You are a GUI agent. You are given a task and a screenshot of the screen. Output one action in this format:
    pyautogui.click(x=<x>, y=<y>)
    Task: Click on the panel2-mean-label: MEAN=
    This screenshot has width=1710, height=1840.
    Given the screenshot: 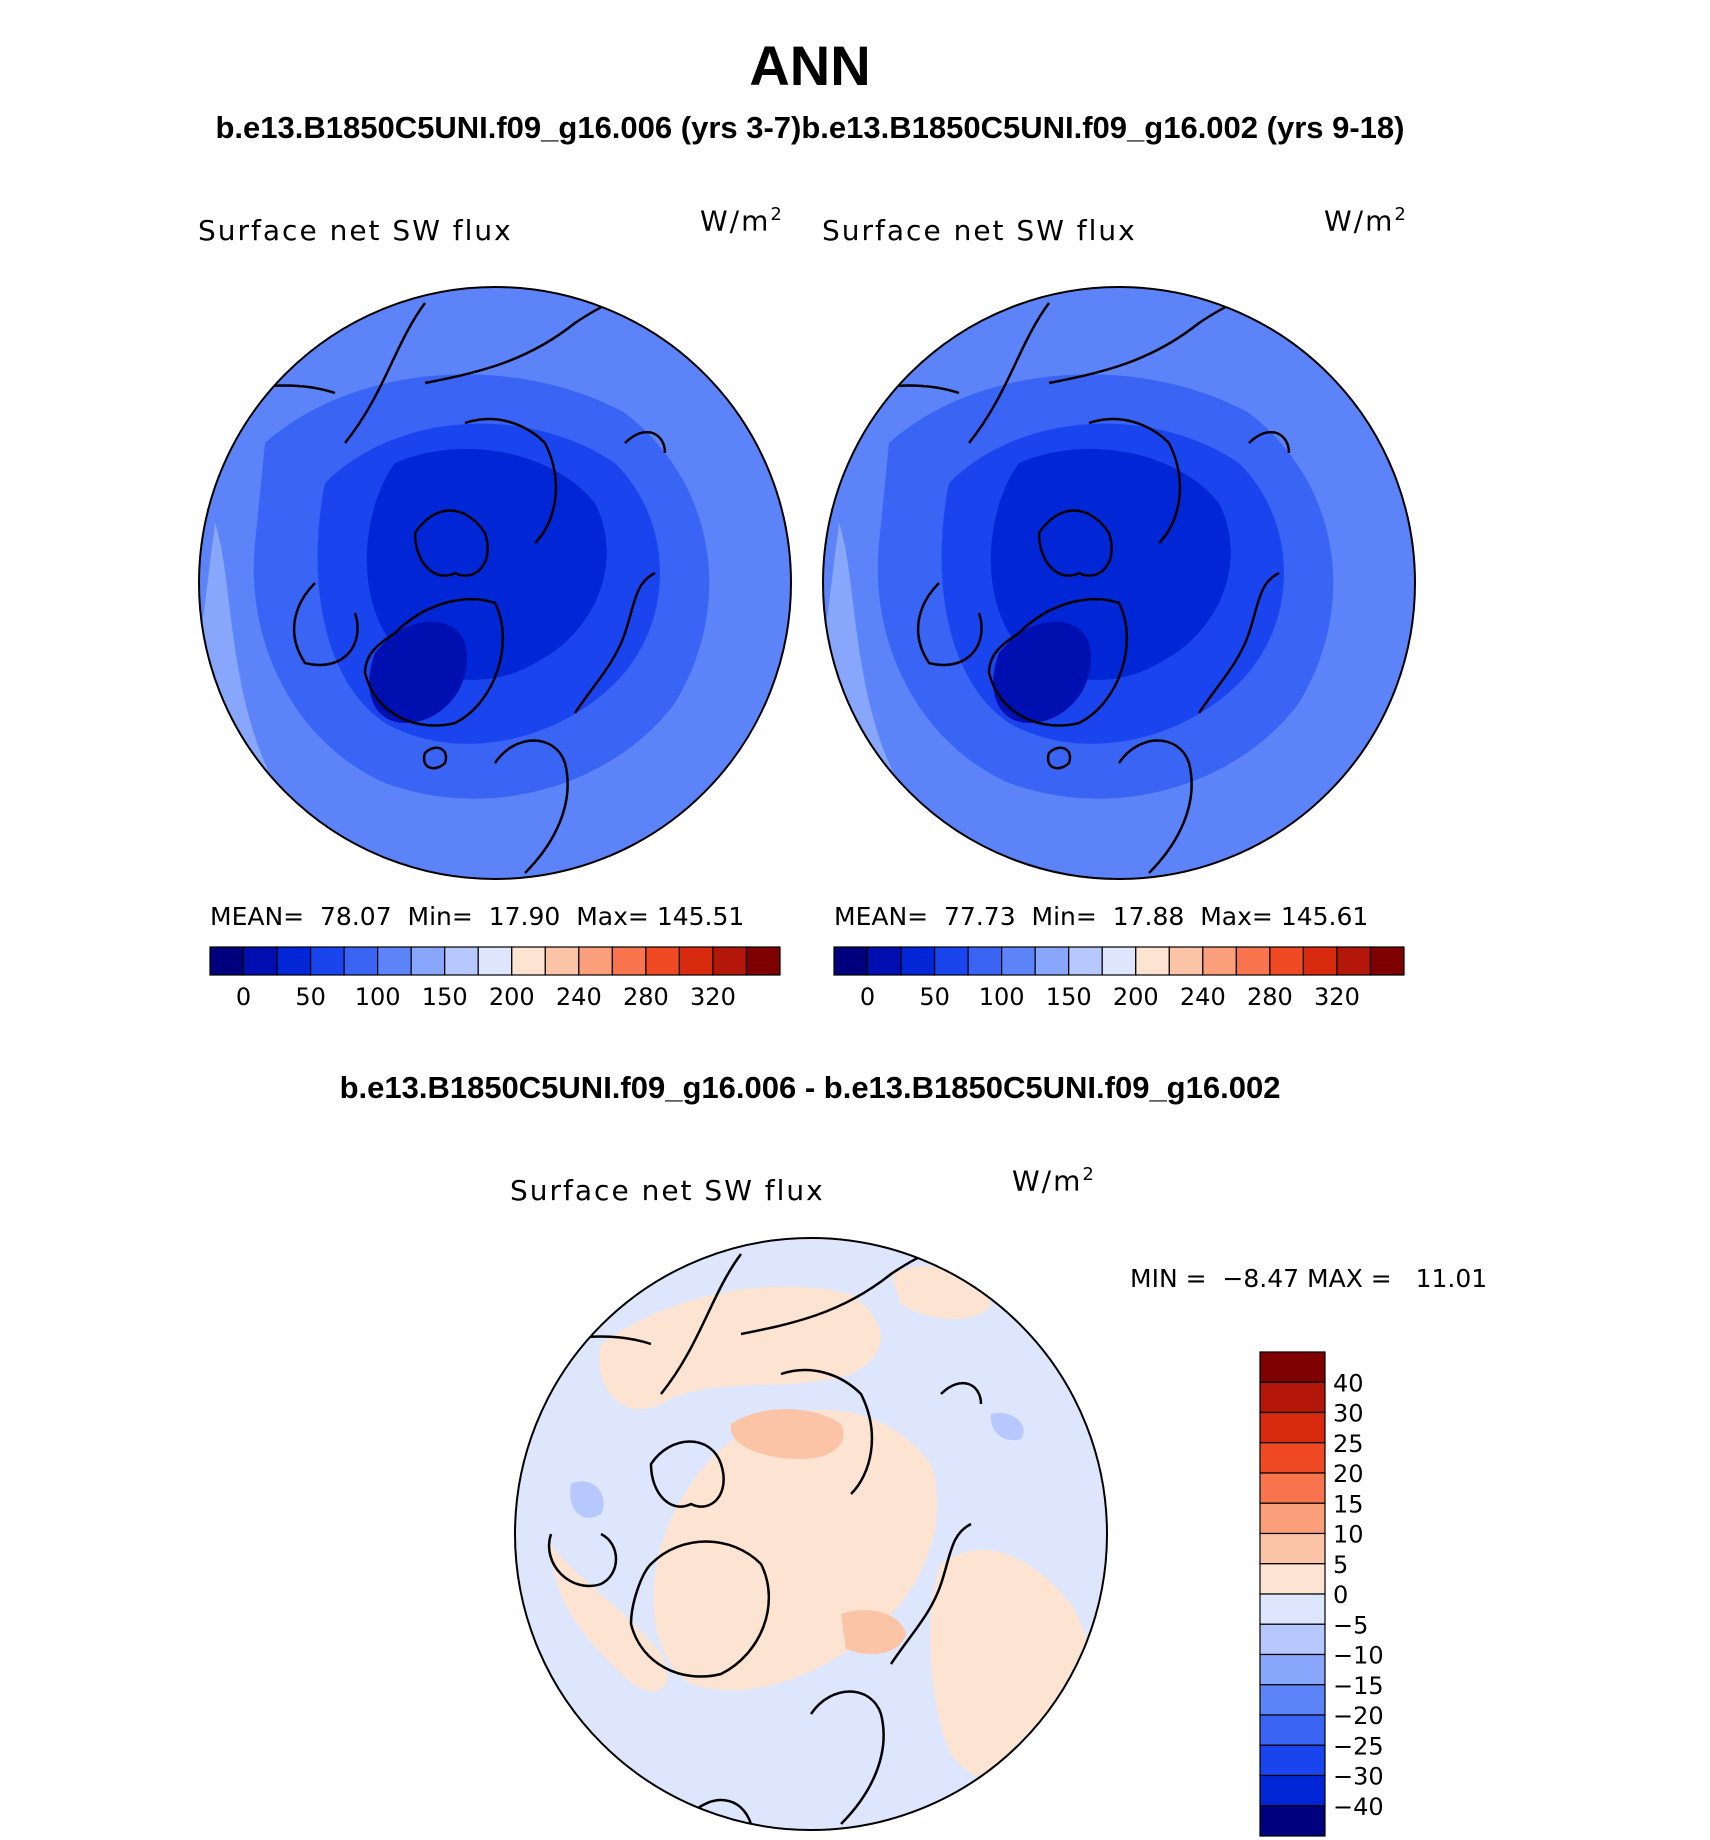 What is the action you would take?
    pyautogui.click(x=881, y=916)
    